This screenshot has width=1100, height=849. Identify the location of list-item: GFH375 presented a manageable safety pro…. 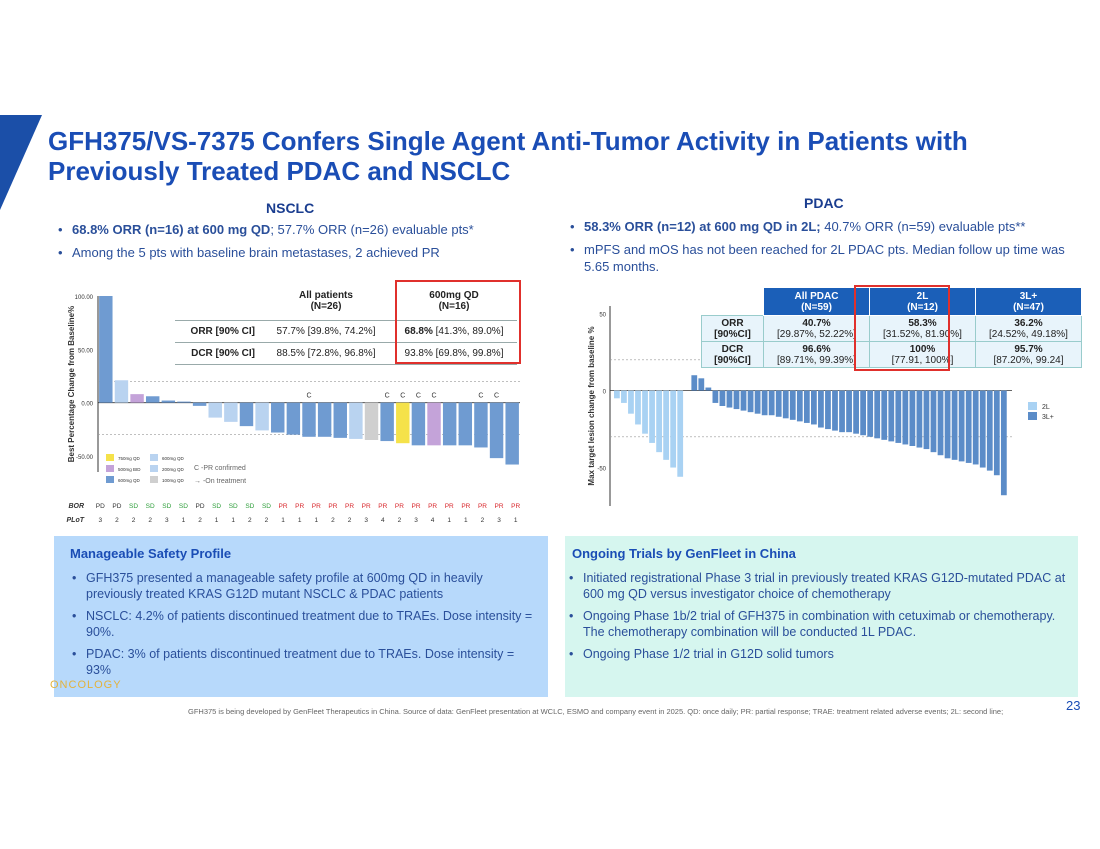
(305, 586).